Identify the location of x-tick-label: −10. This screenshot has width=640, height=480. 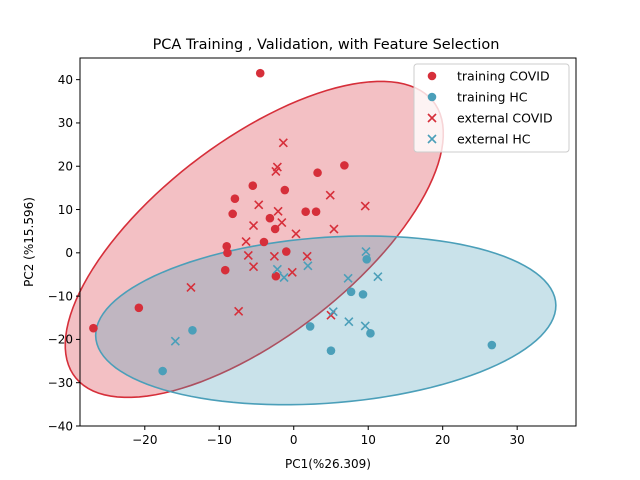
(219, 440).